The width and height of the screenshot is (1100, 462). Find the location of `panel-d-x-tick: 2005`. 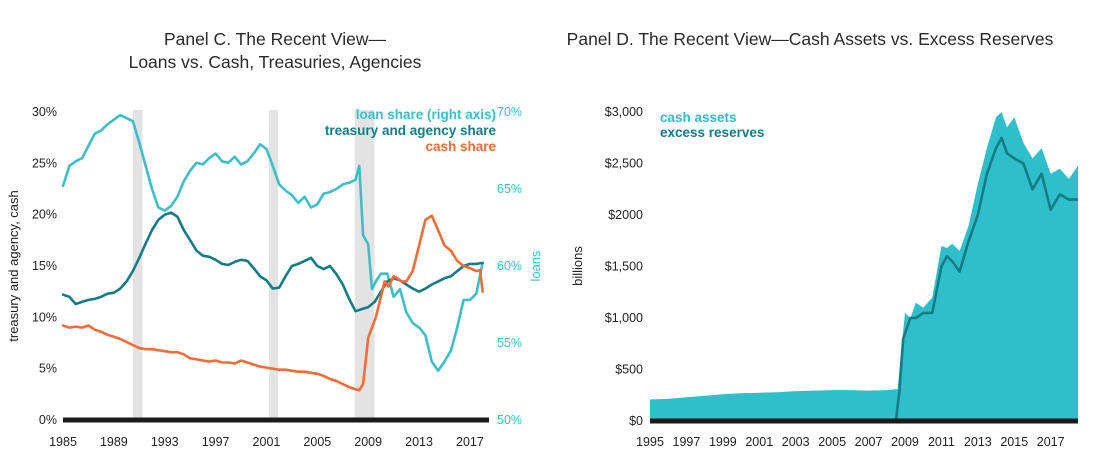

panel-d-x-tick: 2005 is located at coordinates (832, 442).